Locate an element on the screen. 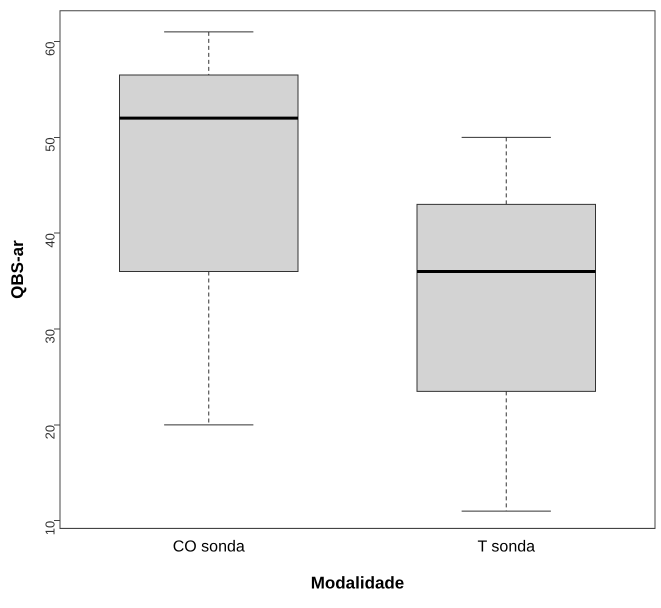 The image size is (661, 608). y-tick-label: 60 is located at coordinates (50, 48).